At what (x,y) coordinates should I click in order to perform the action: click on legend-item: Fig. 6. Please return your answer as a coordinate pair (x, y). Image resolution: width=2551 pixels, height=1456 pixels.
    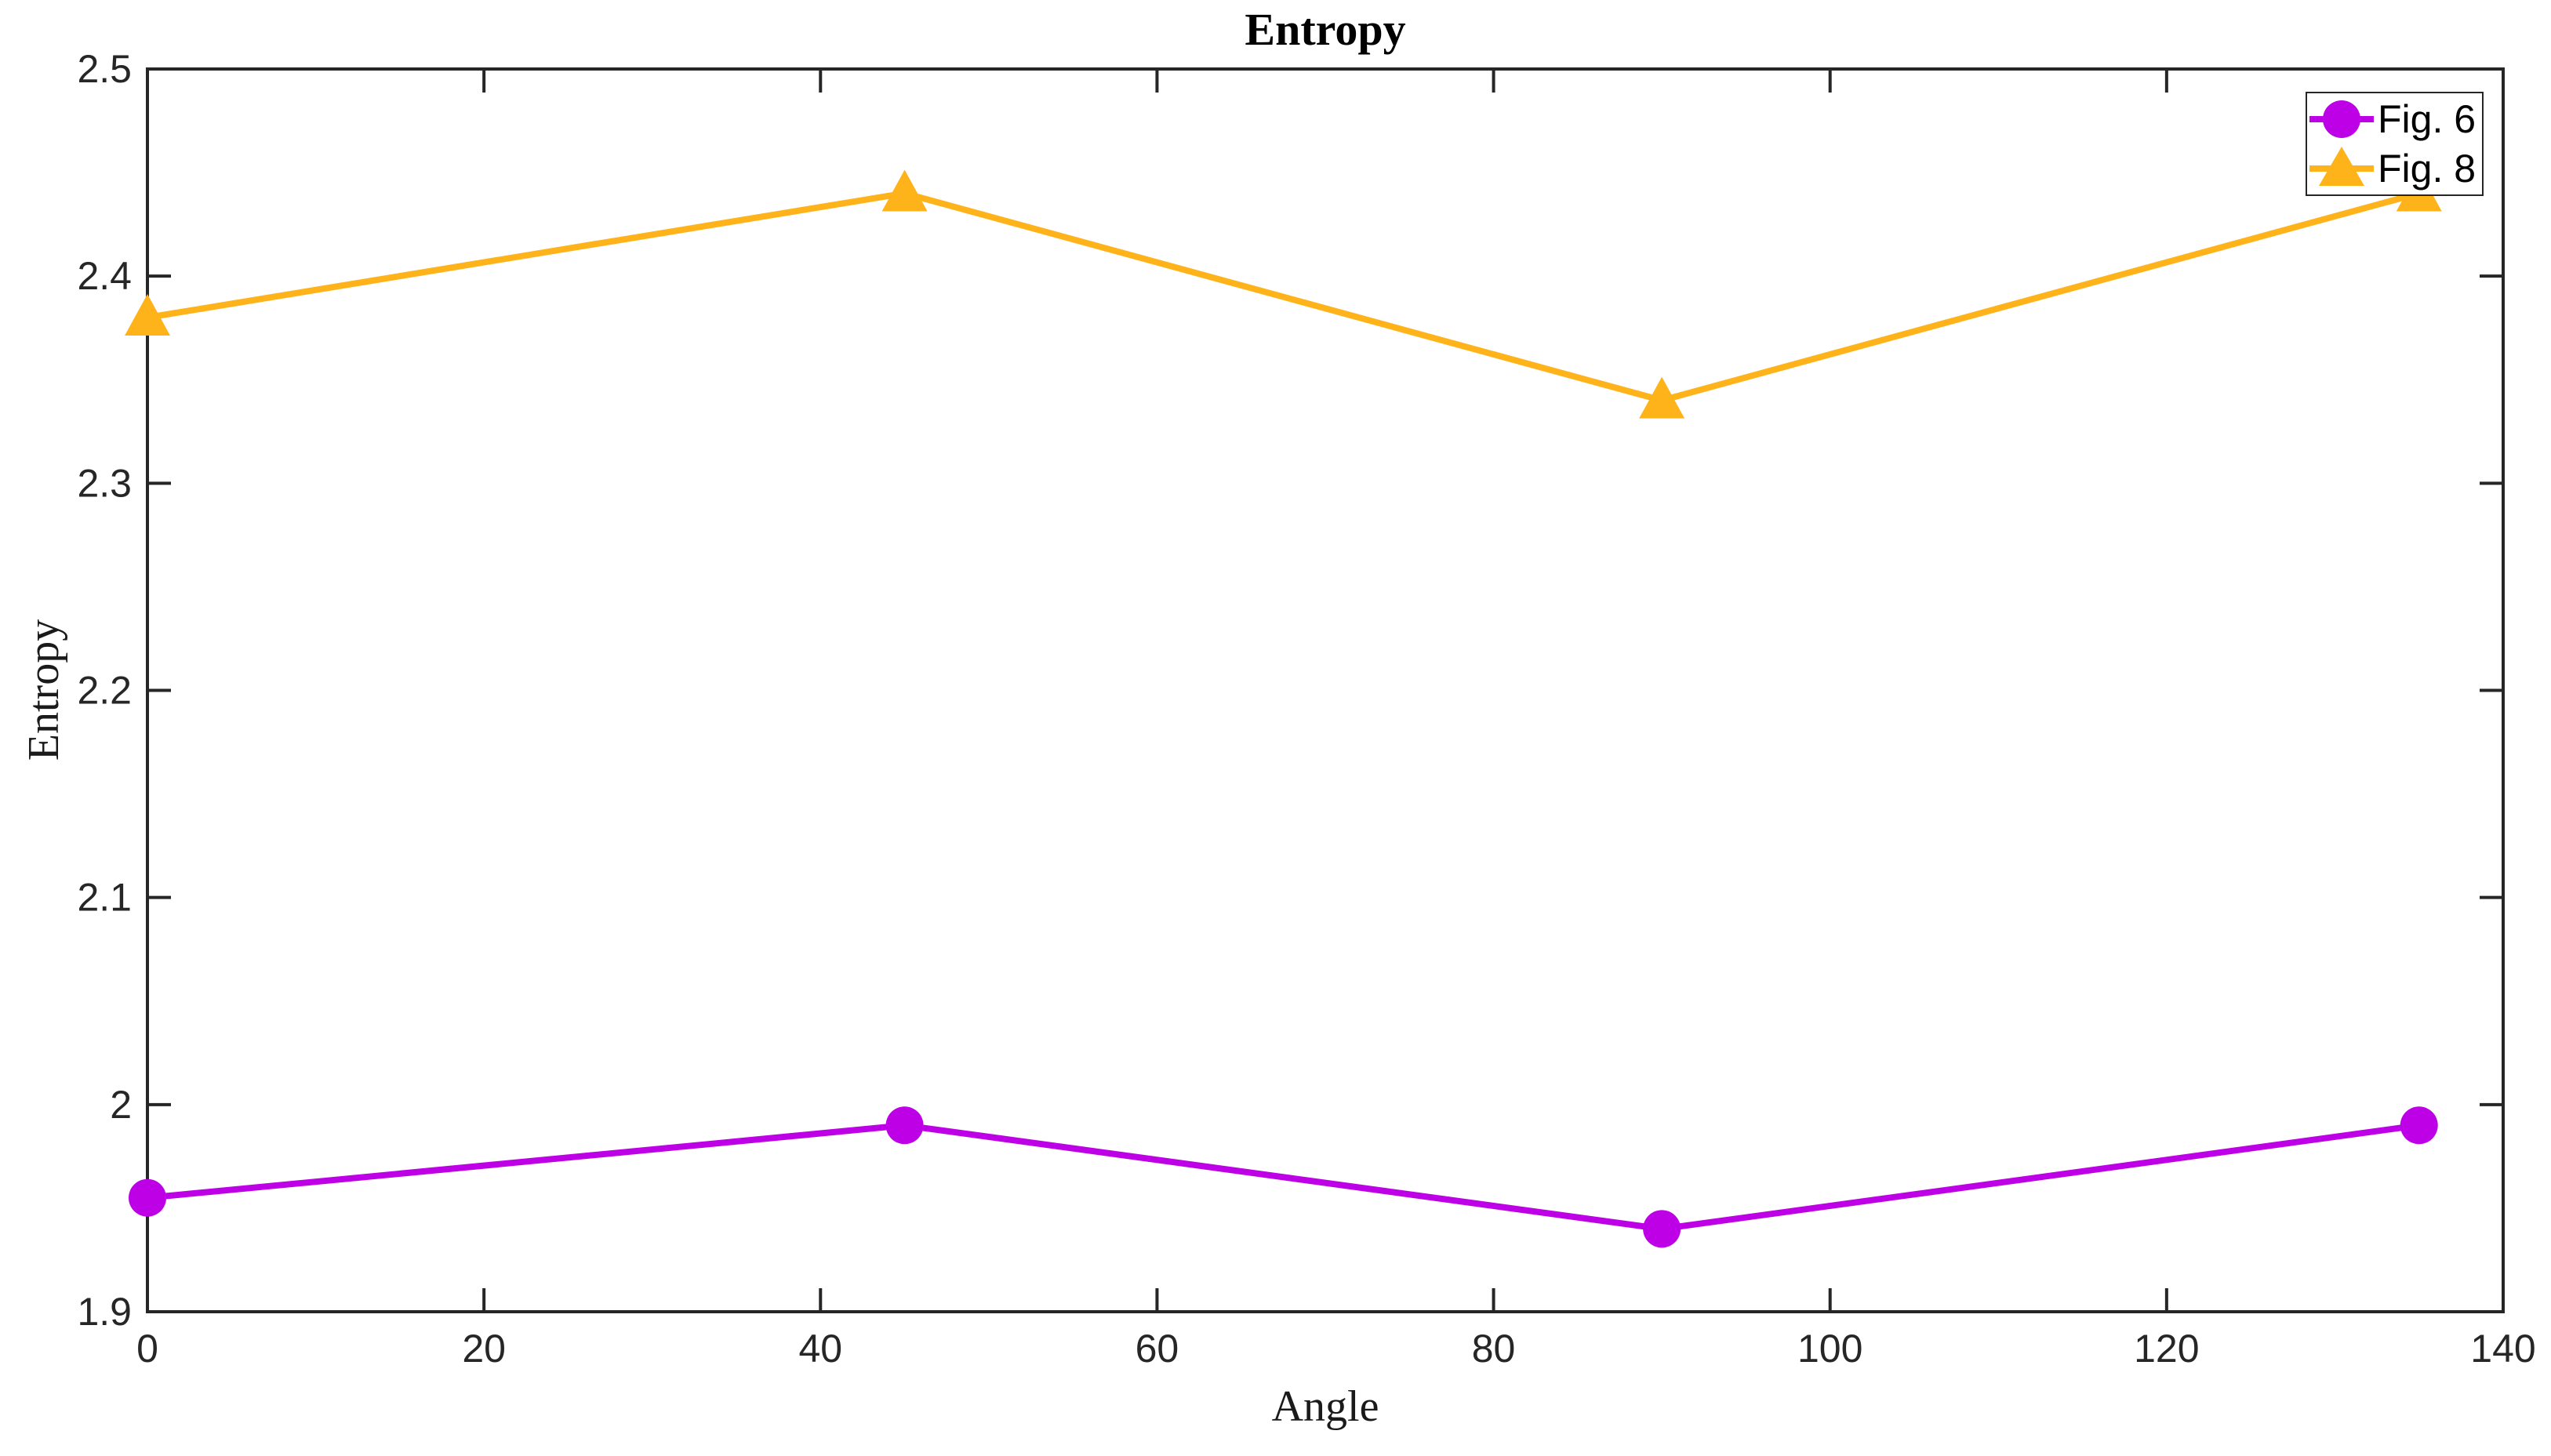
    Looking at the image, I should click on (2394, 119).